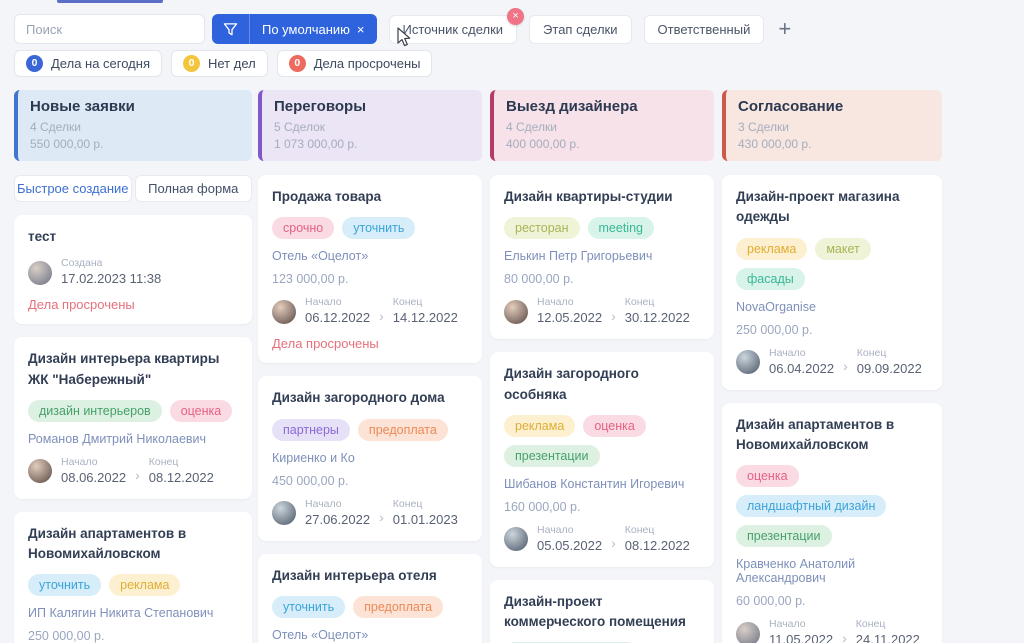 The height and width of the screenshot is (643, 1024). I want to click on column-count: 3 Сделки, so click(763, 127).